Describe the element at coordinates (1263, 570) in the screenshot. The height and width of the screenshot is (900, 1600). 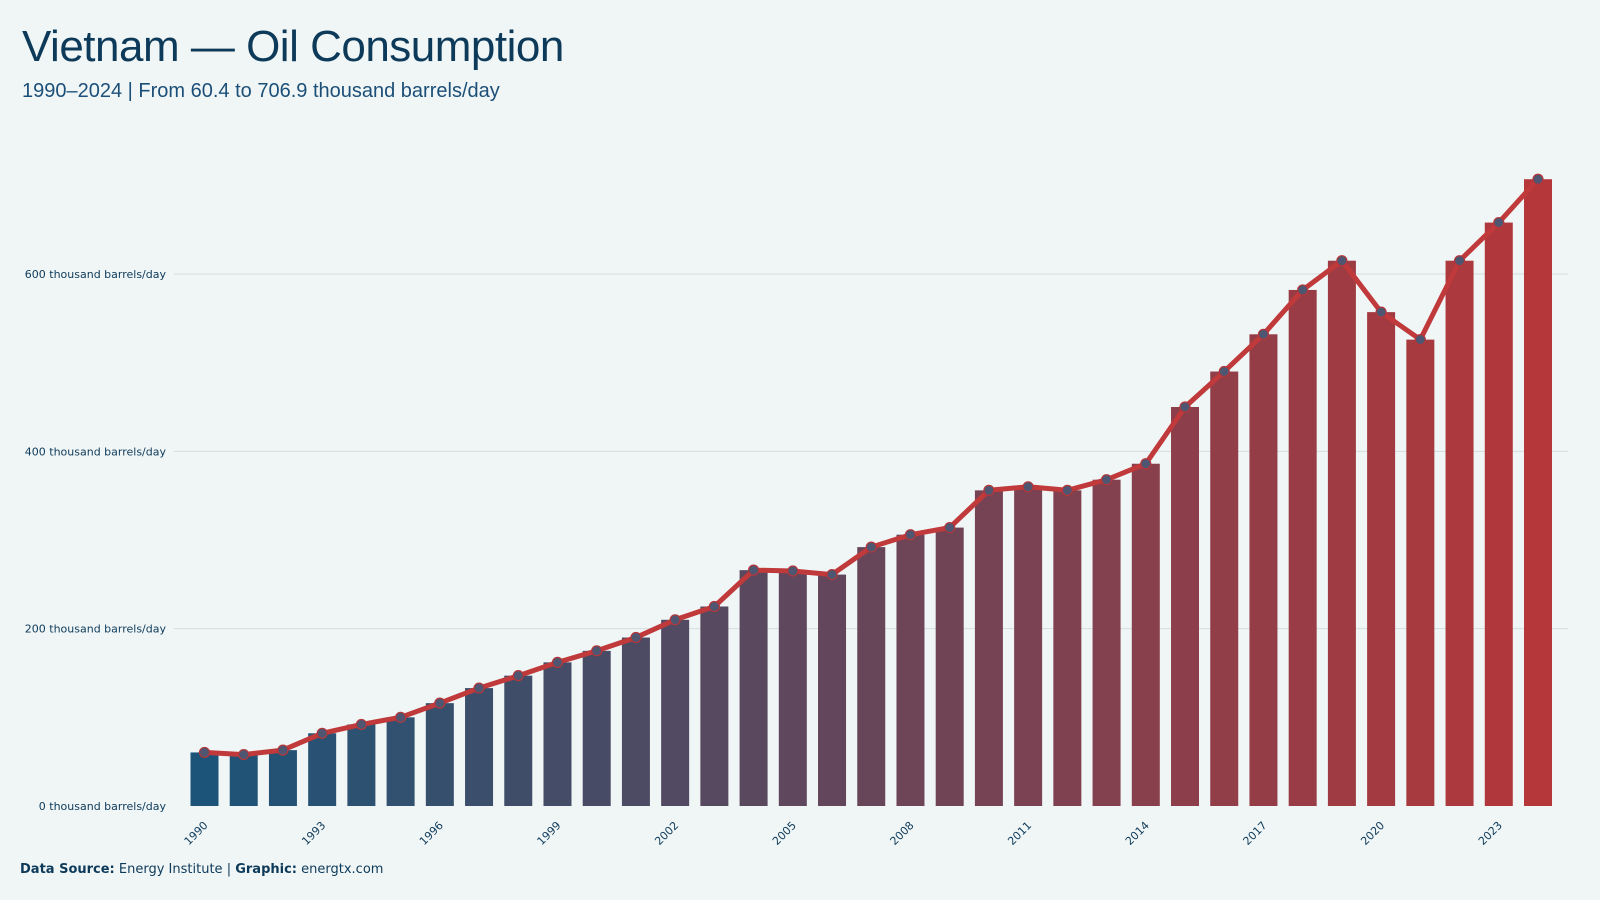
I see `bar-2017` at that location.